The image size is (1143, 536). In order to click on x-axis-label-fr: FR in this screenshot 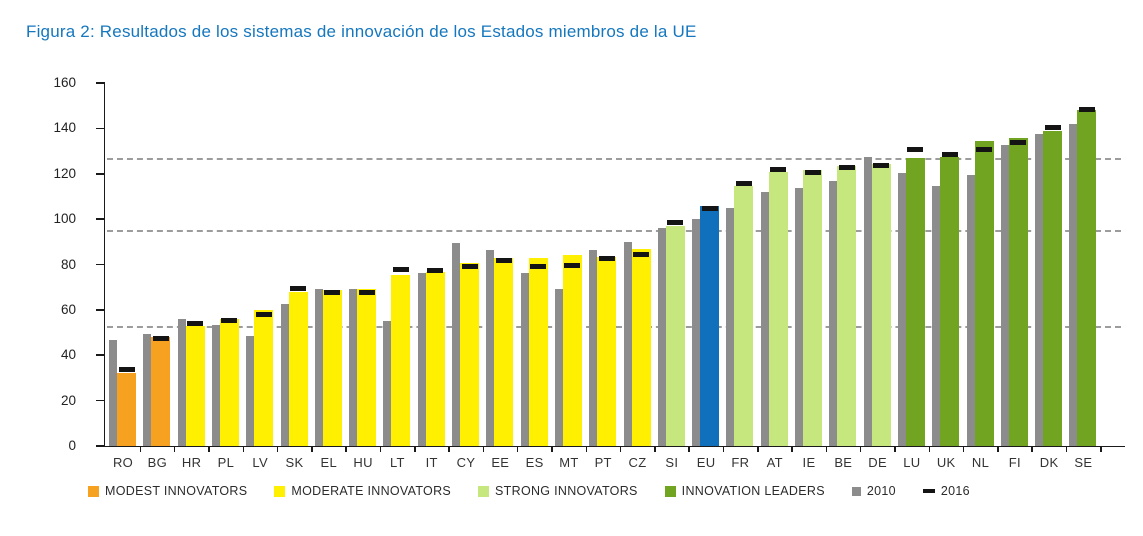, I will do `click(740, 462)`.